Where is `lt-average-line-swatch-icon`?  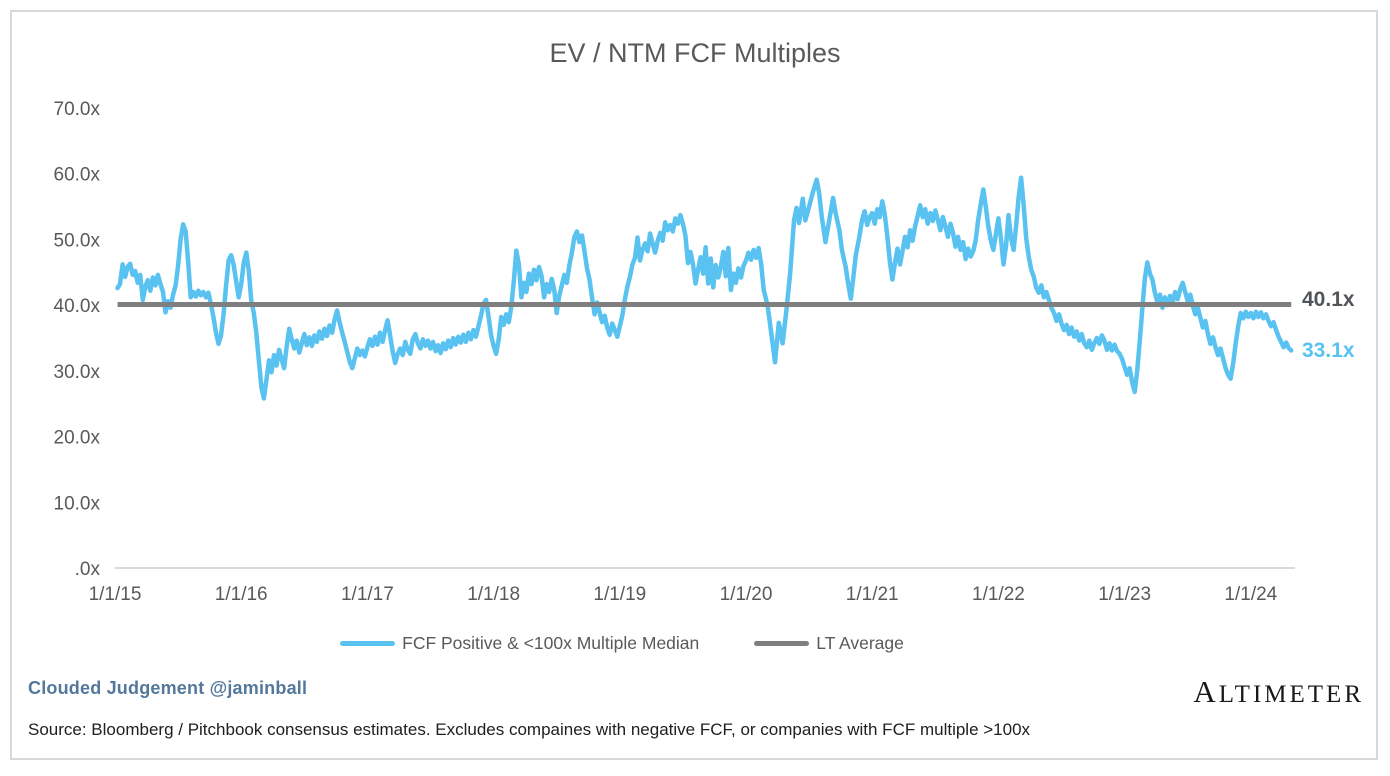
lt-average-line-swatch-icon is located at coordinates (782, 643).